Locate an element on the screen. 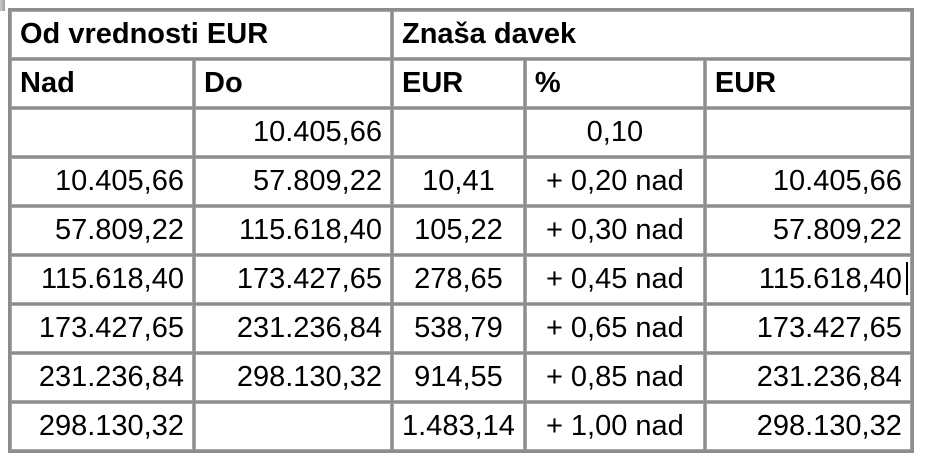  cell-pct: + 0,85 nad is located at coordinates (614, 377).